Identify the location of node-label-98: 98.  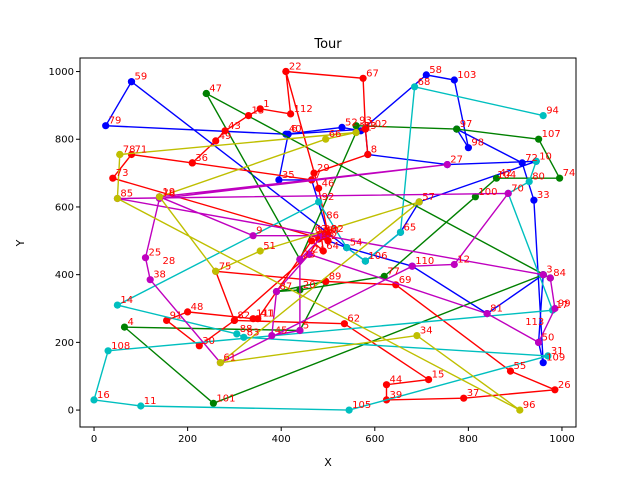
(477, 143).